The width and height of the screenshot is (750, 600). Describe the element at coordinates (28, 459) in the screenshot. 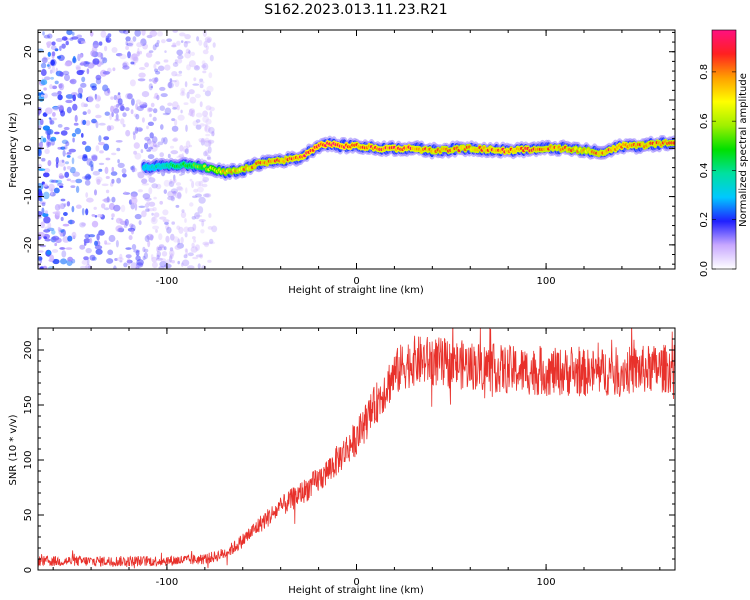

I see `y-tick-label: 100` at that location.